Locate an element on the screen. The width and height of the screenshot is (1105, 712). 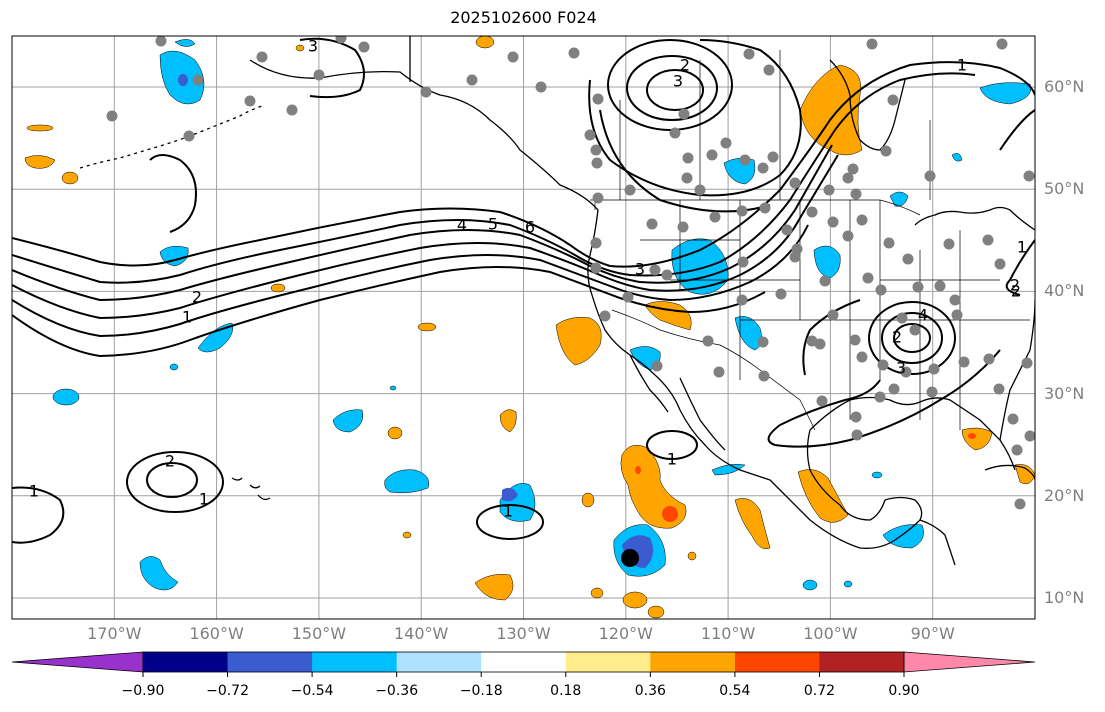
colorbar-tick-label: 0.54 is located at coordinates (735, 691).